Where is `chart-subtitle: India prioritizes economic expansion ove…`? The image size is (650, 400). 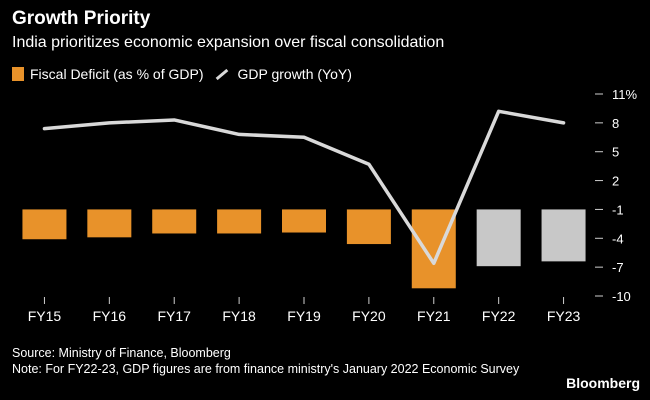
chart-subtitle: India prioritizes economic expansion ove… is located at coordinates (228, 42).